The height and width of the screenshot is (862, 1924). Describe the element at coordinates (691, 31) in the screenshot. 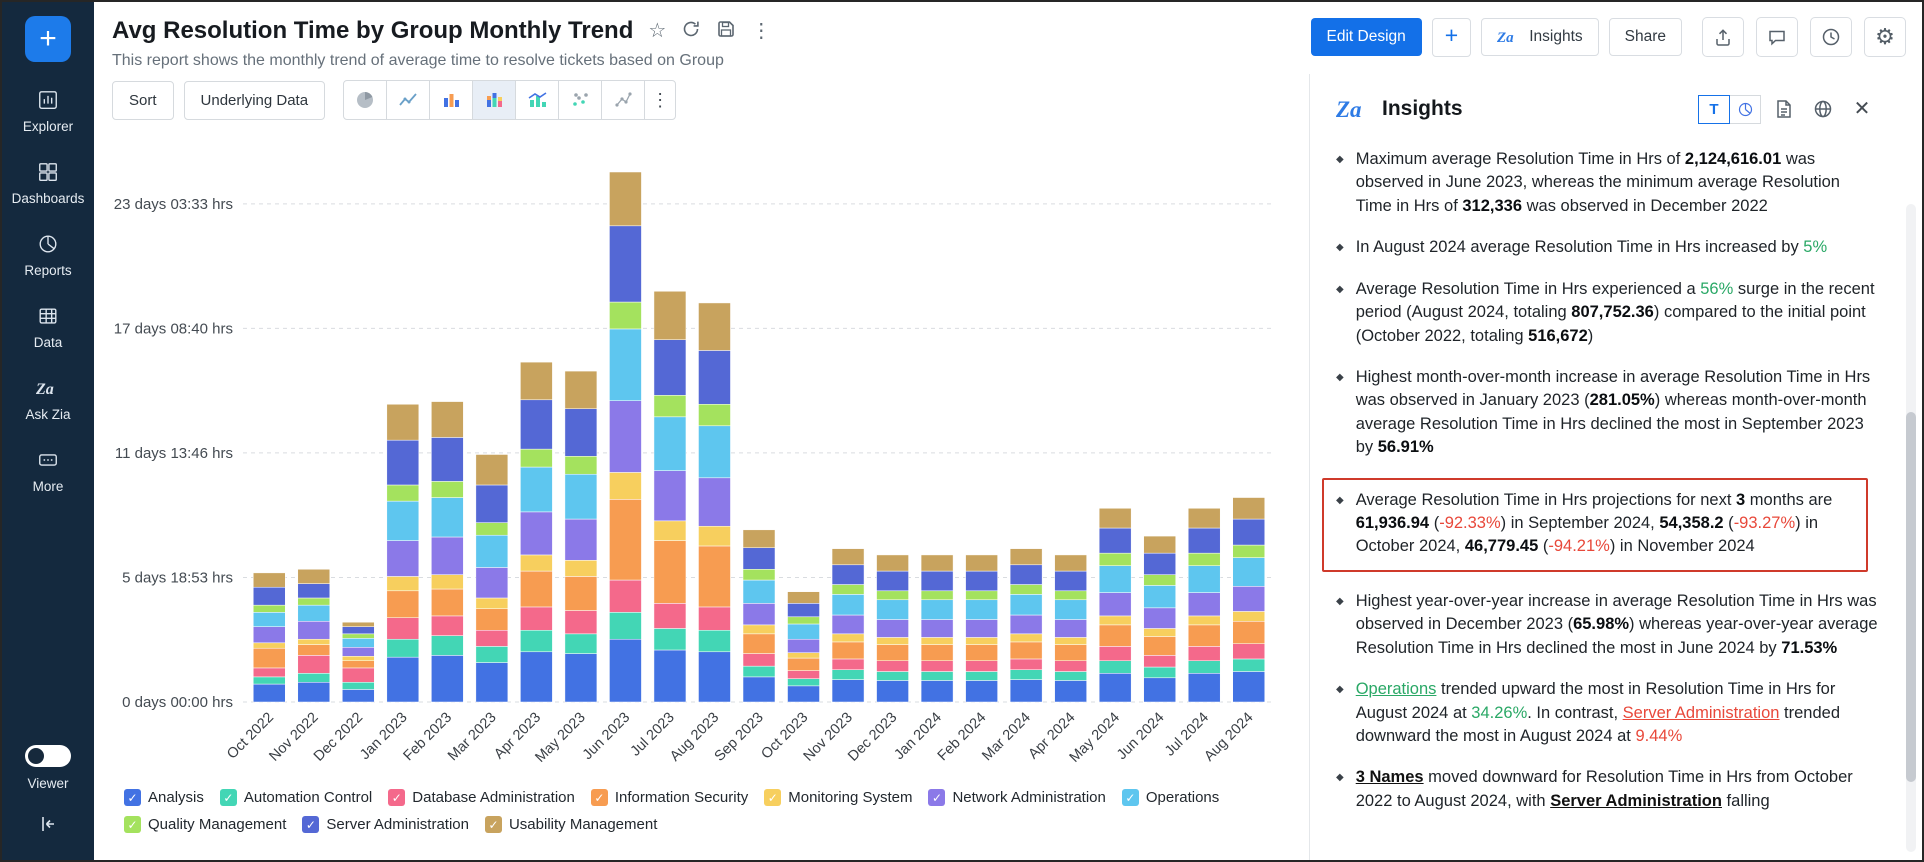

I see `refresh-icon` at that location.